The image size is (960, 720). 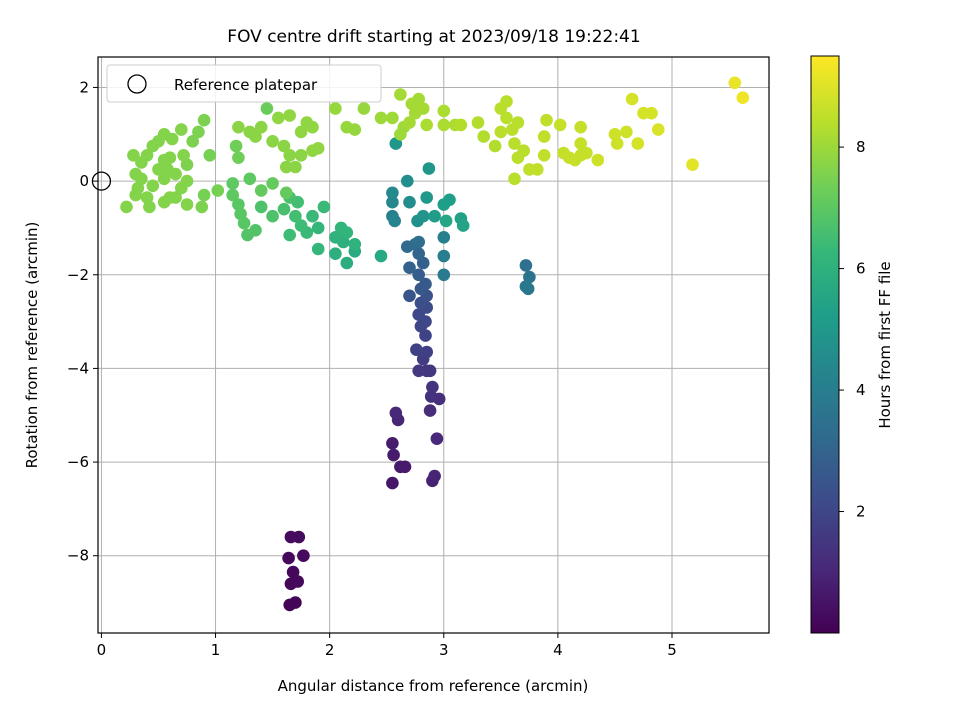 I want to click on y-tick-label: 2, so click(x=84, y=87).